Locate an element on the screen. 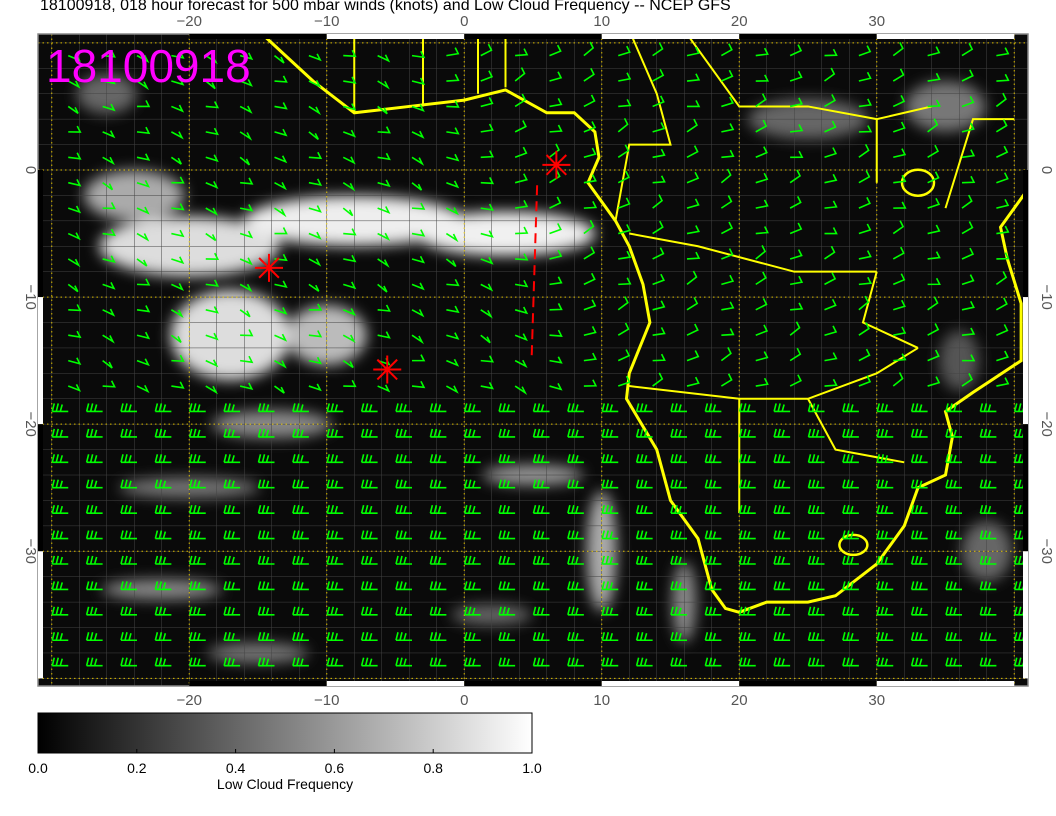 The image size is (1056, 816). colorbar-tick-label: 0.2 is located at coordinates (137, 768).